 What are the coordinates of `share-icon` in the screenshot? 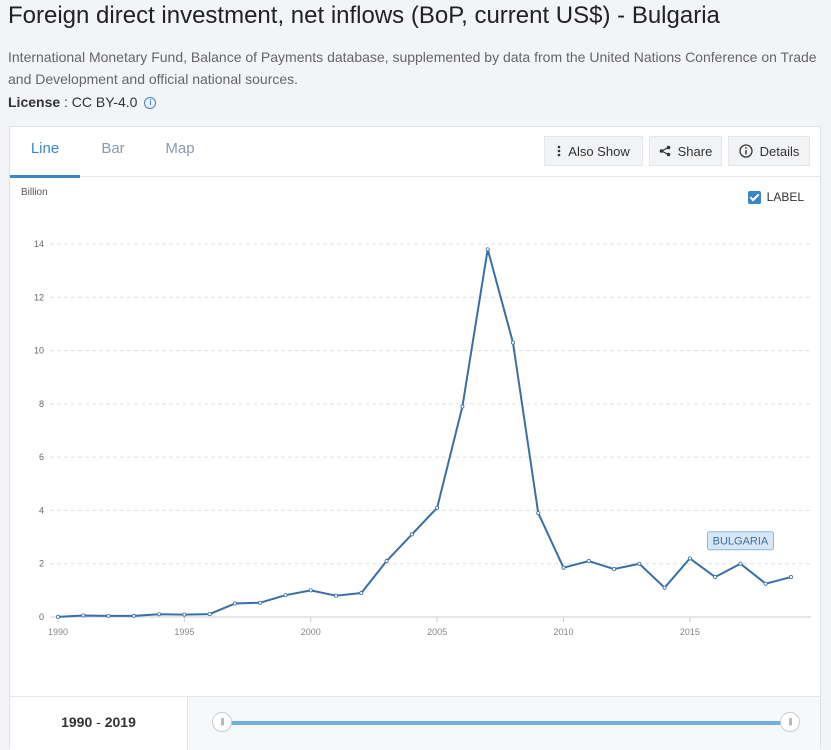 It's located at (664, 151).